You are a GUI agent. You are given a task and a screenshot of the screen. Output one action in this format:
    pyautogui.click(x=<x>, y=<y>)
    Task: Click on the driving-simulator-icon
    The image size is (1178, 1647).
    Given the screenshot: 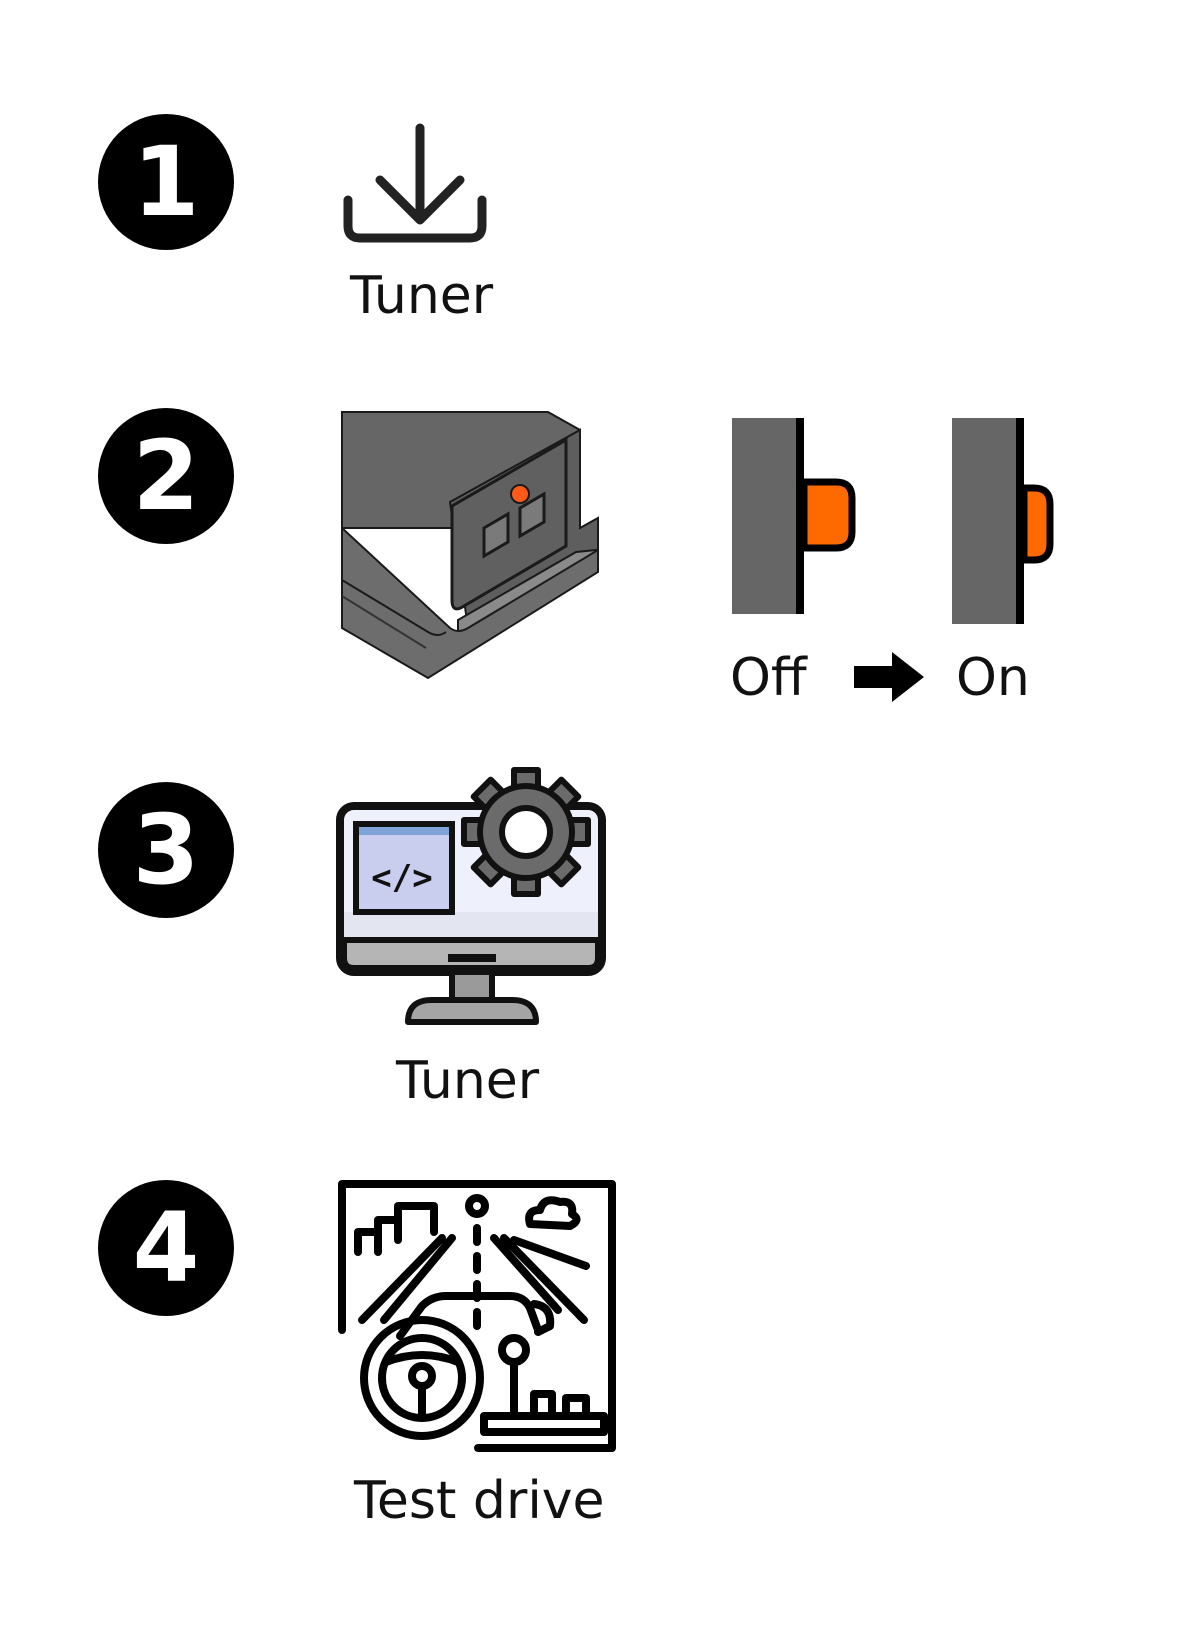 What is the action you would take?
    pyautogui.click(x=477, y=1316)
    